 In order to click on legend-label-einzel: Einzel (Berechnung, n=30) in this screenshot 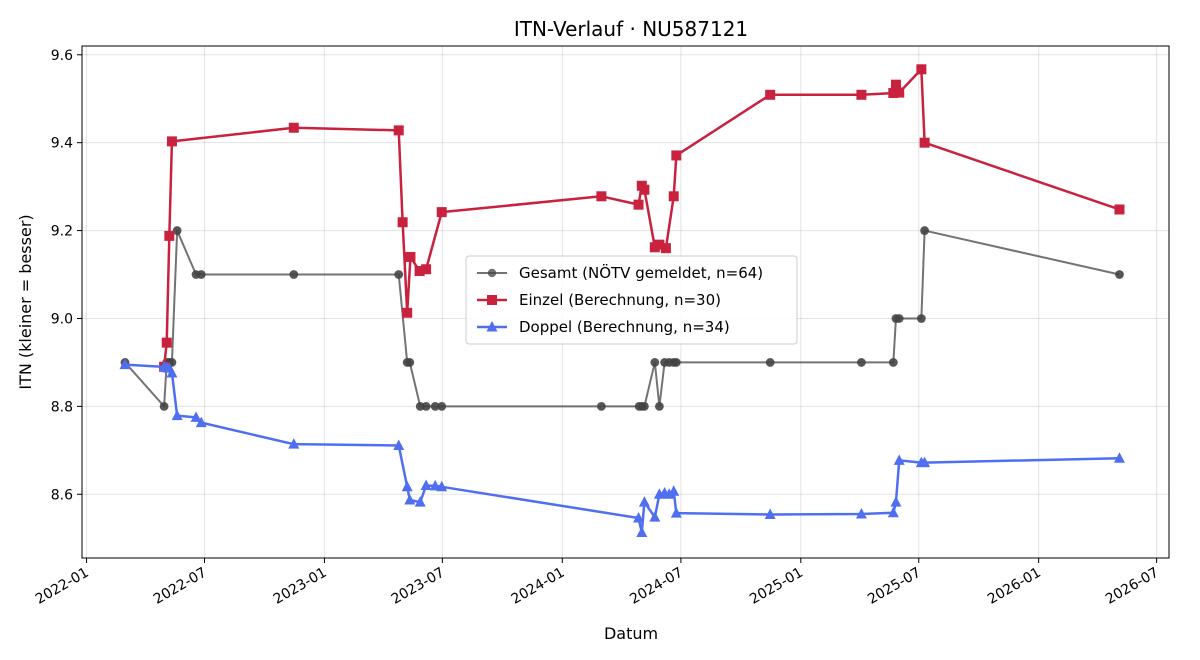, I will do `click(620, 300)`.